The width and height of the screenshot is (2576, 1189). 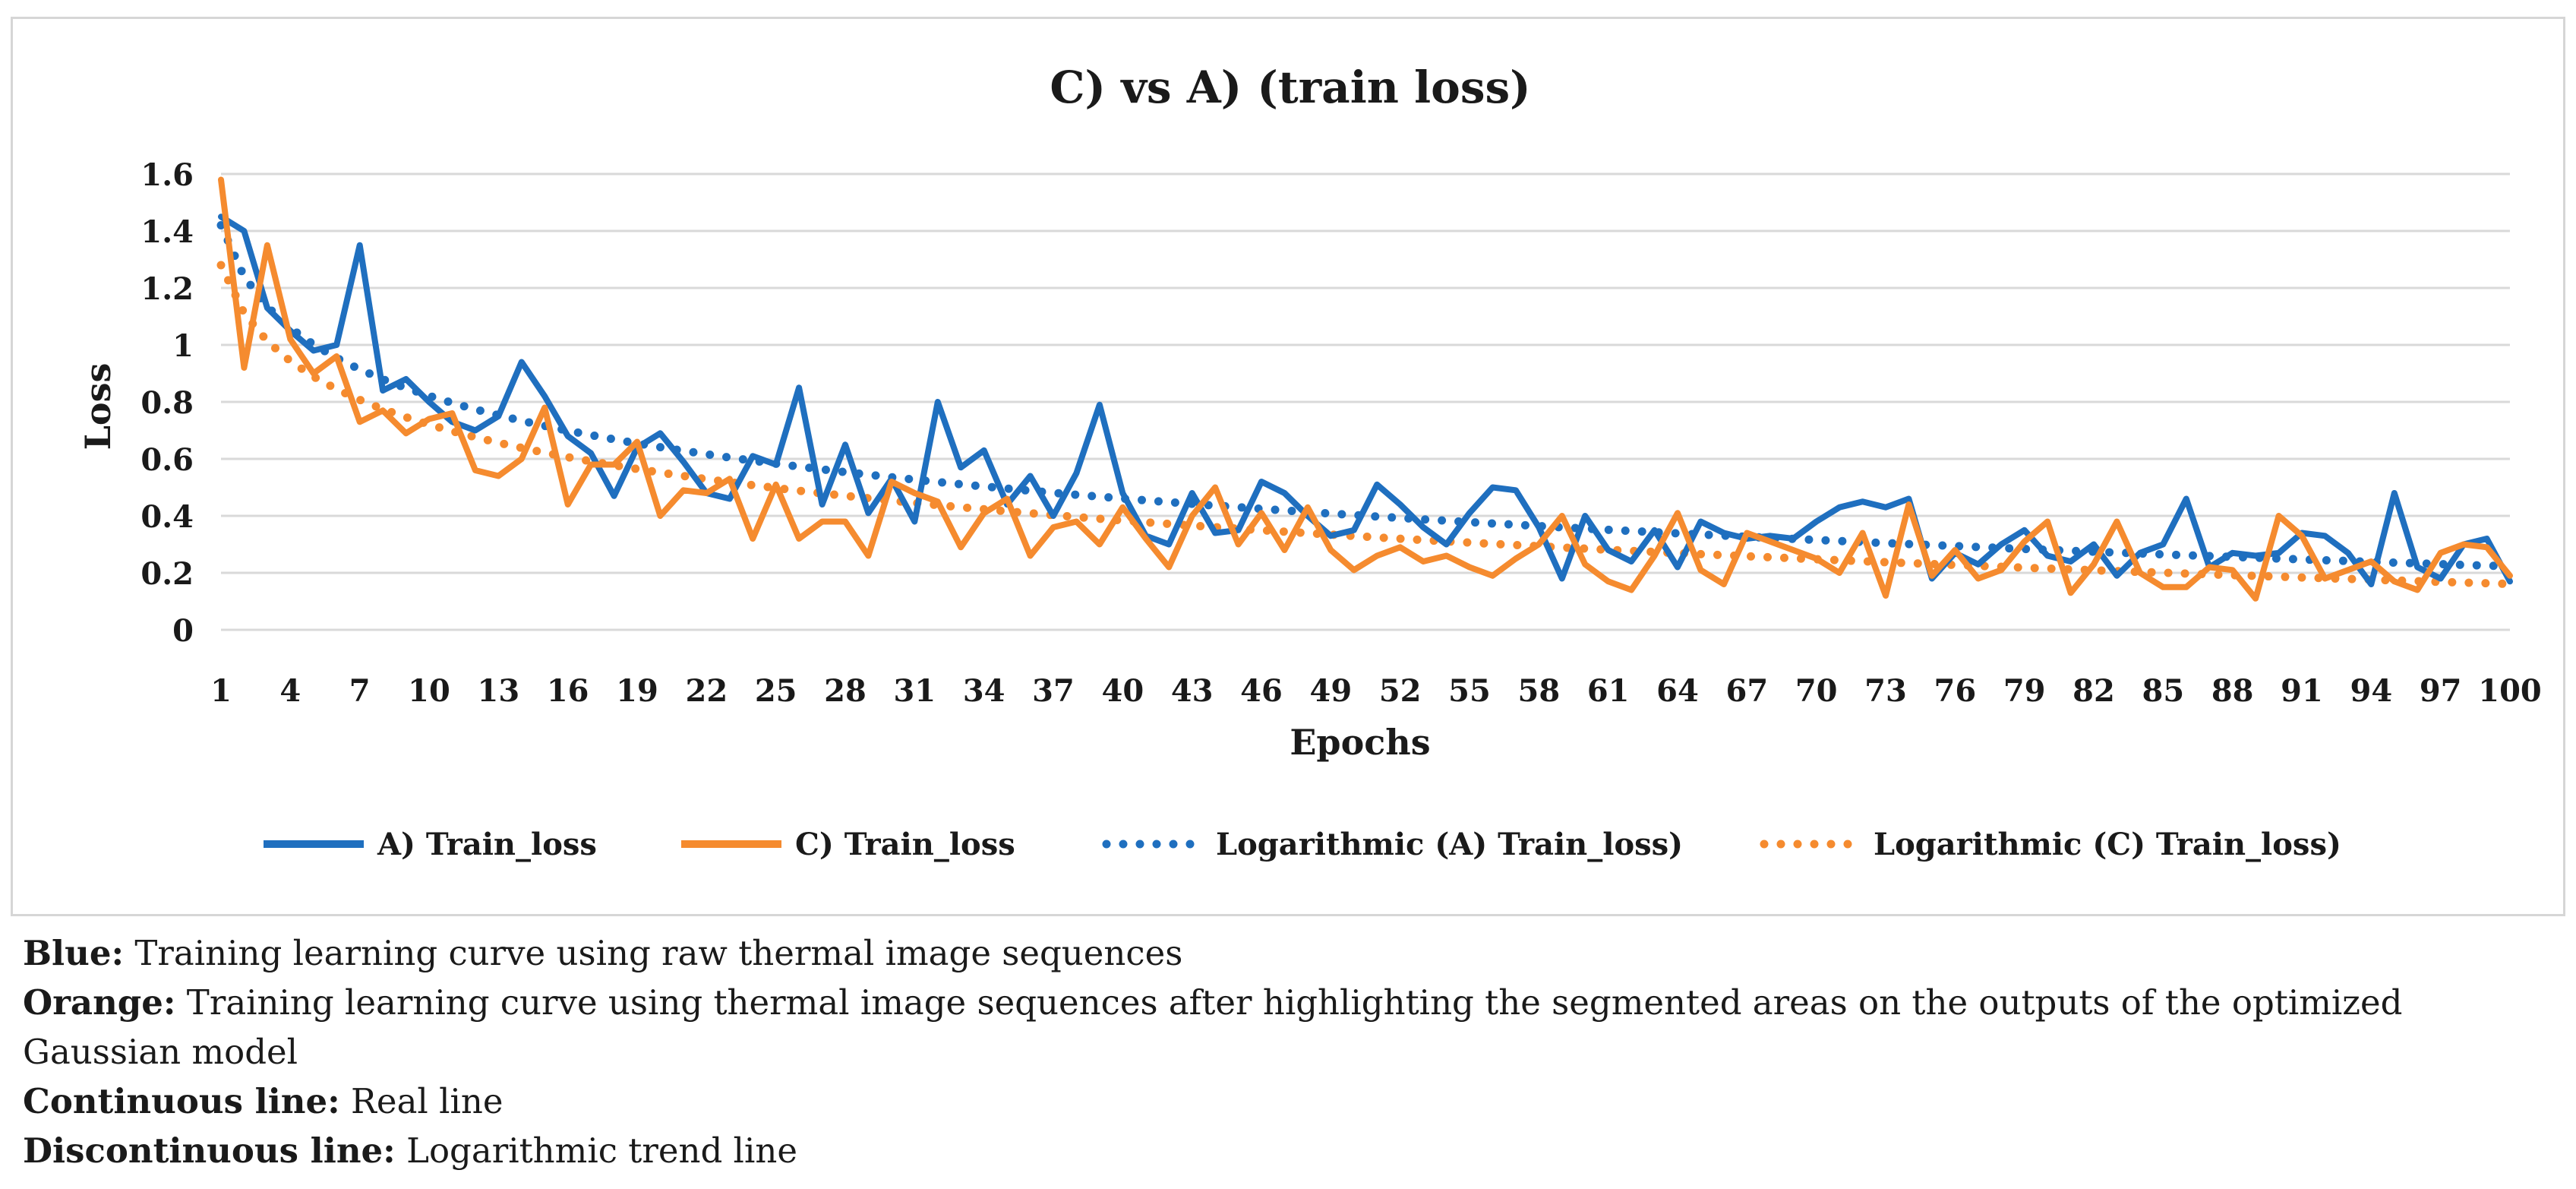 What do you see at coordinates (167, 232) in the screenshot?
I see `y-tick-label: 1.4` at bounding box center [167, 232].